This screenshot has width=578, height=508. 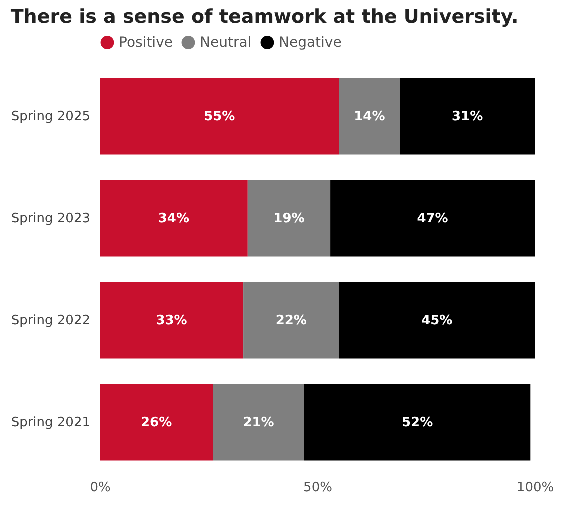 I want to click on data-label: 21%, so click(x=258, y=423).